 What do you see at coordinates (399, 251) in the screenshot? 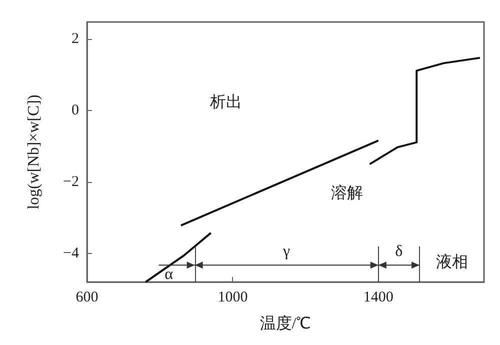
I see `annotation: δ` at bounding box center [399, 251].